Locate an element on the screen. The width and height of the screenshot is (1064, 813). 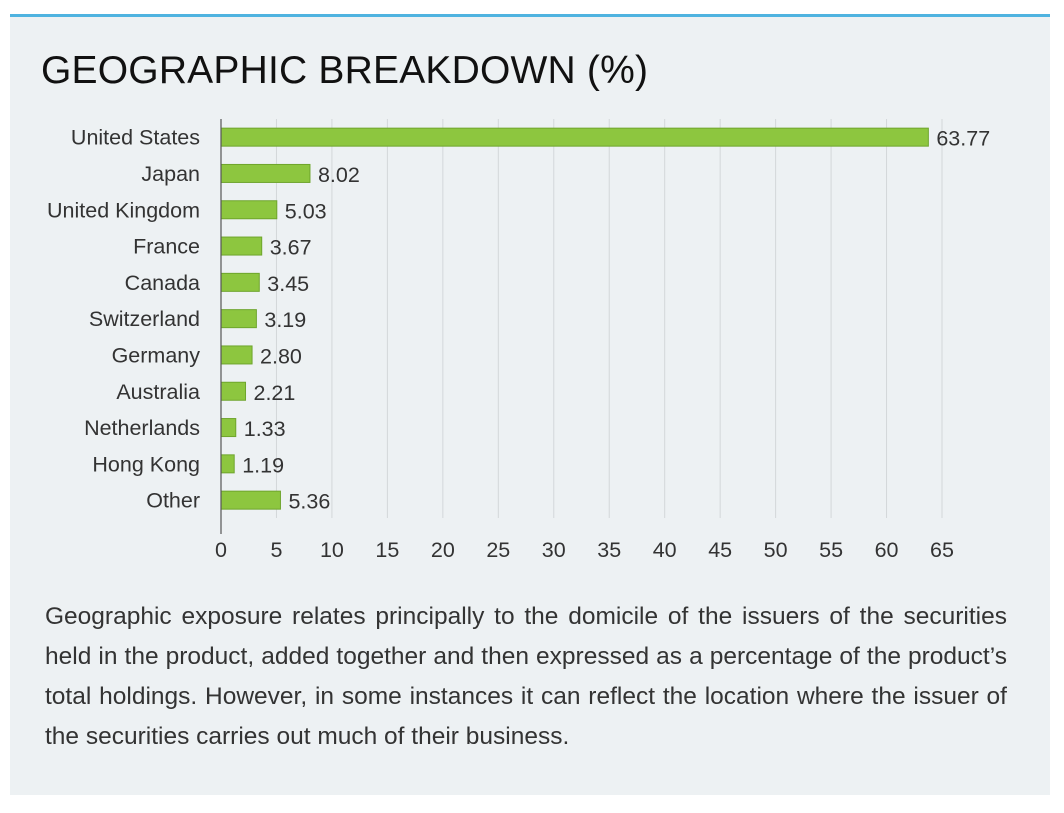
x-tick-label: 0 is located at coordinates (221, 550).